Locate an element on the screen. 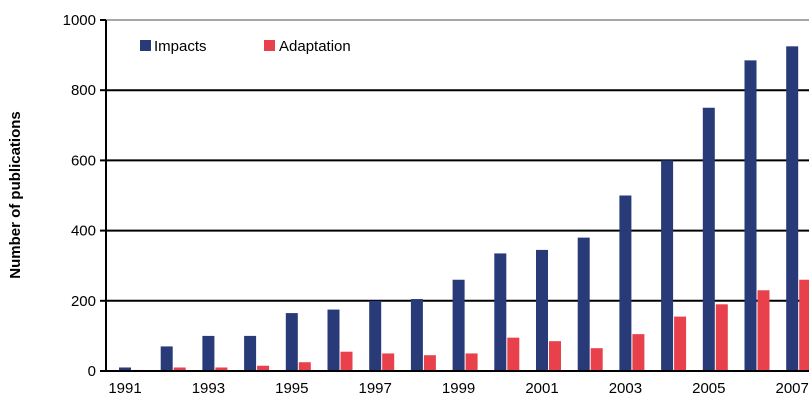  bar-adaptation-1995 is located at coordinates (304, 366).